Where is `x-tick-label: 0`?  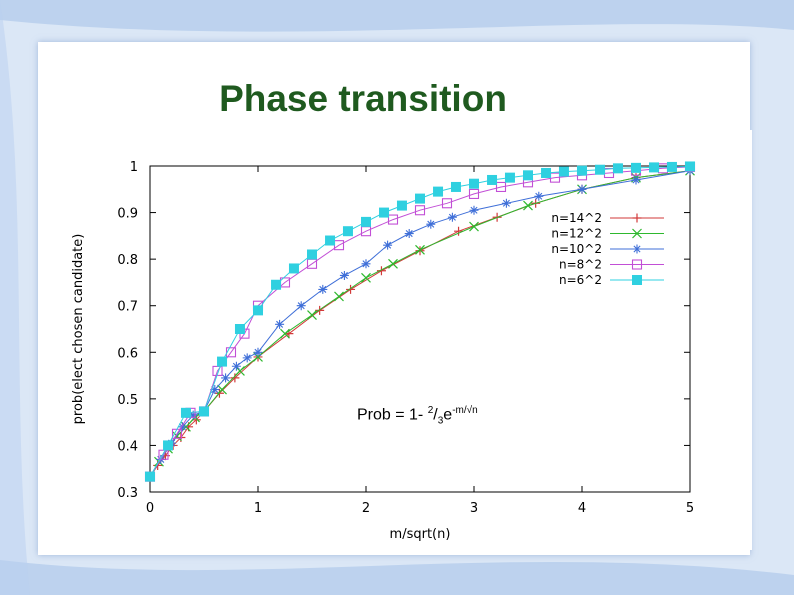 x-tick-label: 0 is located at coordinates (150, 508).